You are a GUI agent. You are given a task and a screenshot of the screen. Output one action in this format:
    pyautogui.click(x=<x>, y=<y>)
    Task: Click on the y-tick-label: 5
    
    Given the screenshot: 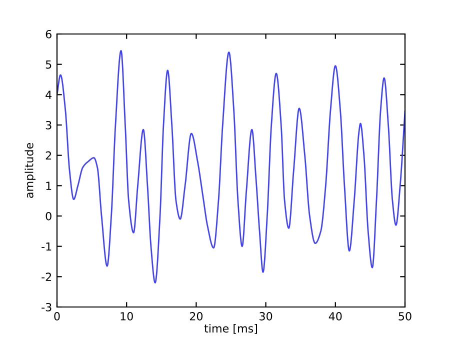 What is the action you would take?
    pyautogui.click(x=49, y=64)
    